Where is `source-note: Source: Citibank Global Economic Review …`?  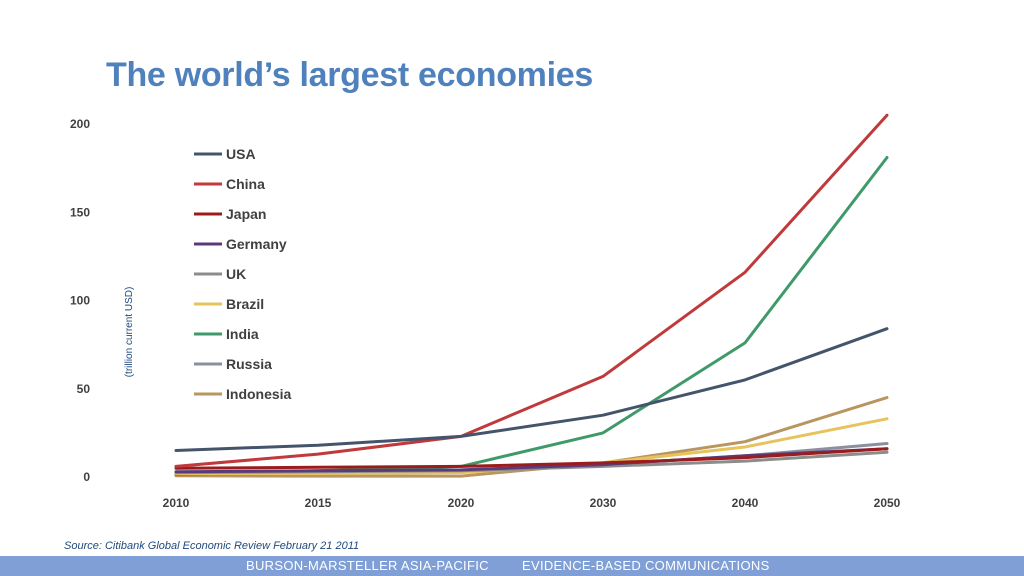
source-note: Source: Citibank Global Economic Review … is located at coordinates (212, 546).